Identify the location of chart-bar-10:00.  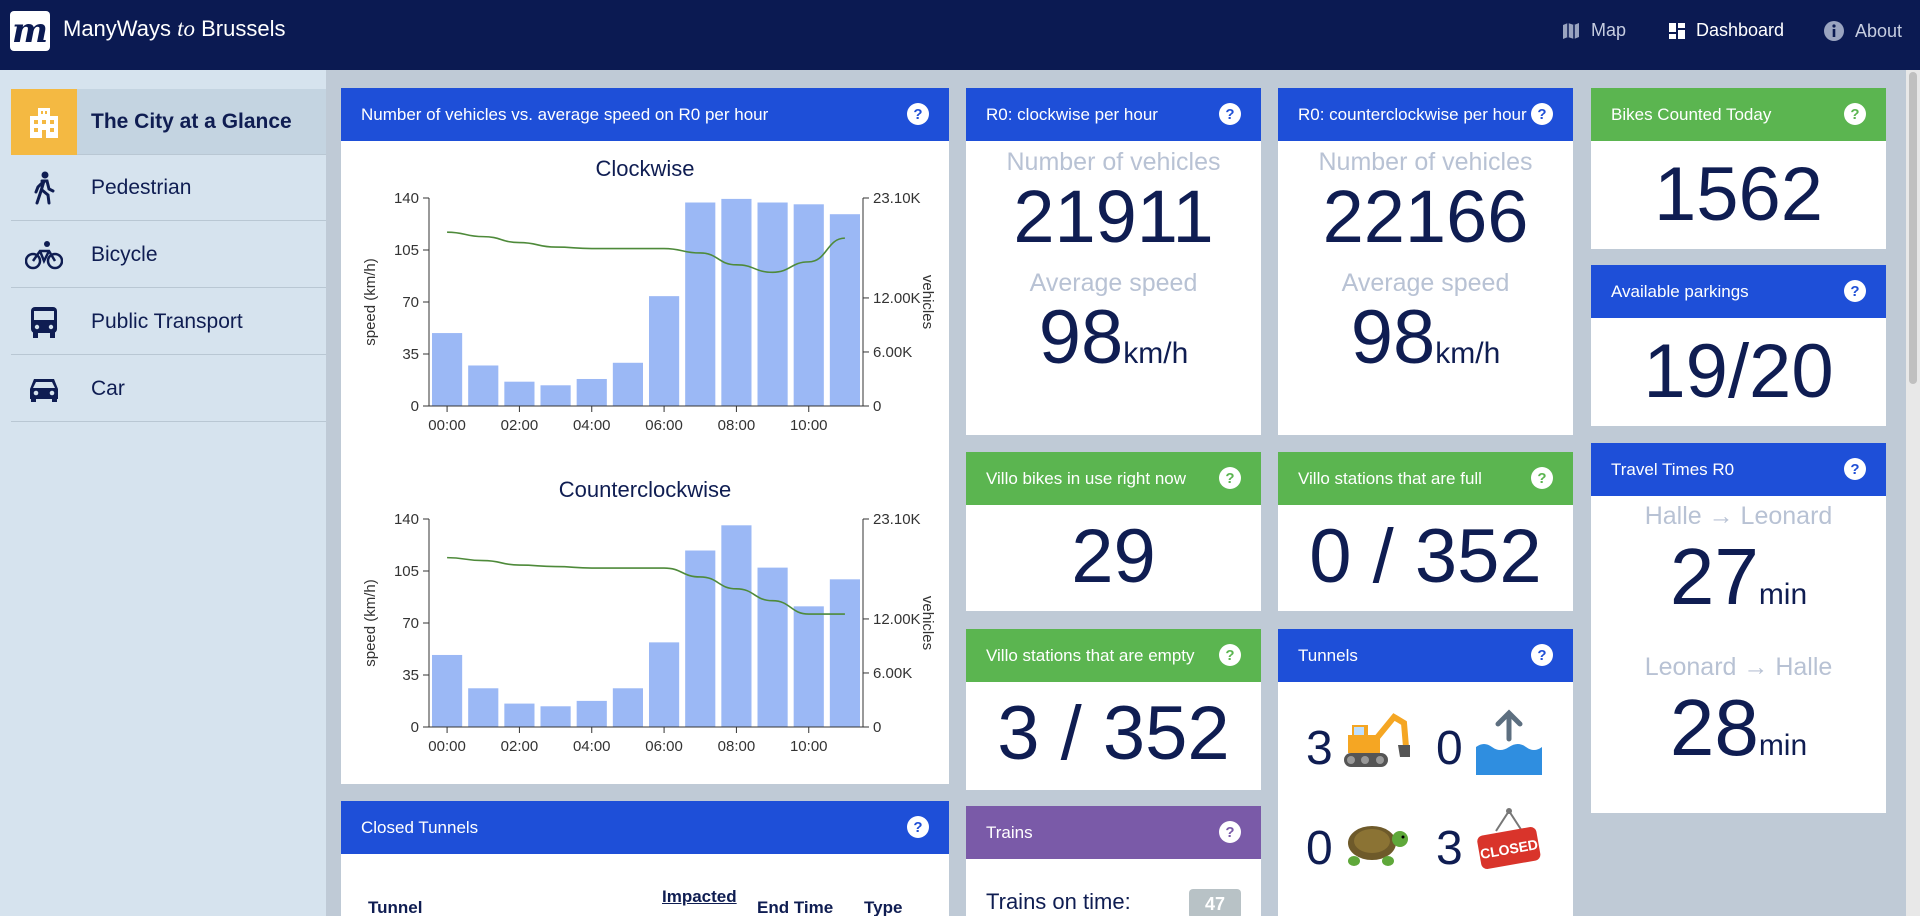
(808, 305).